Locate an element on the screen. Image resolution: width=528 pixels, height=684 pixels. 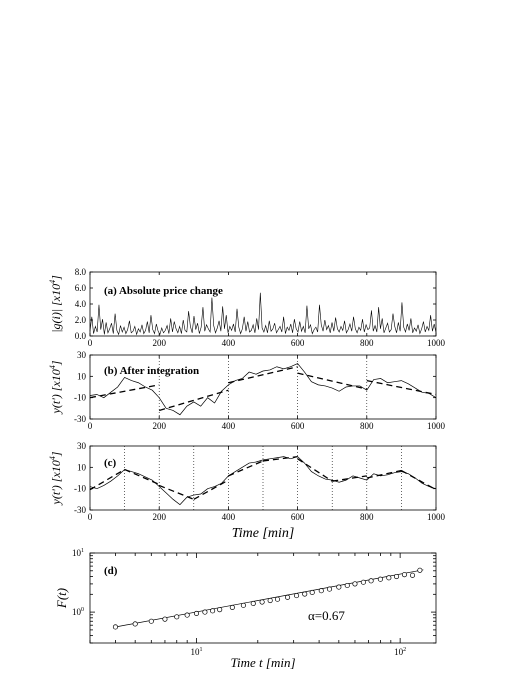
panel-b-y-axis-label-close: ] is located at coordinates (56, 363).